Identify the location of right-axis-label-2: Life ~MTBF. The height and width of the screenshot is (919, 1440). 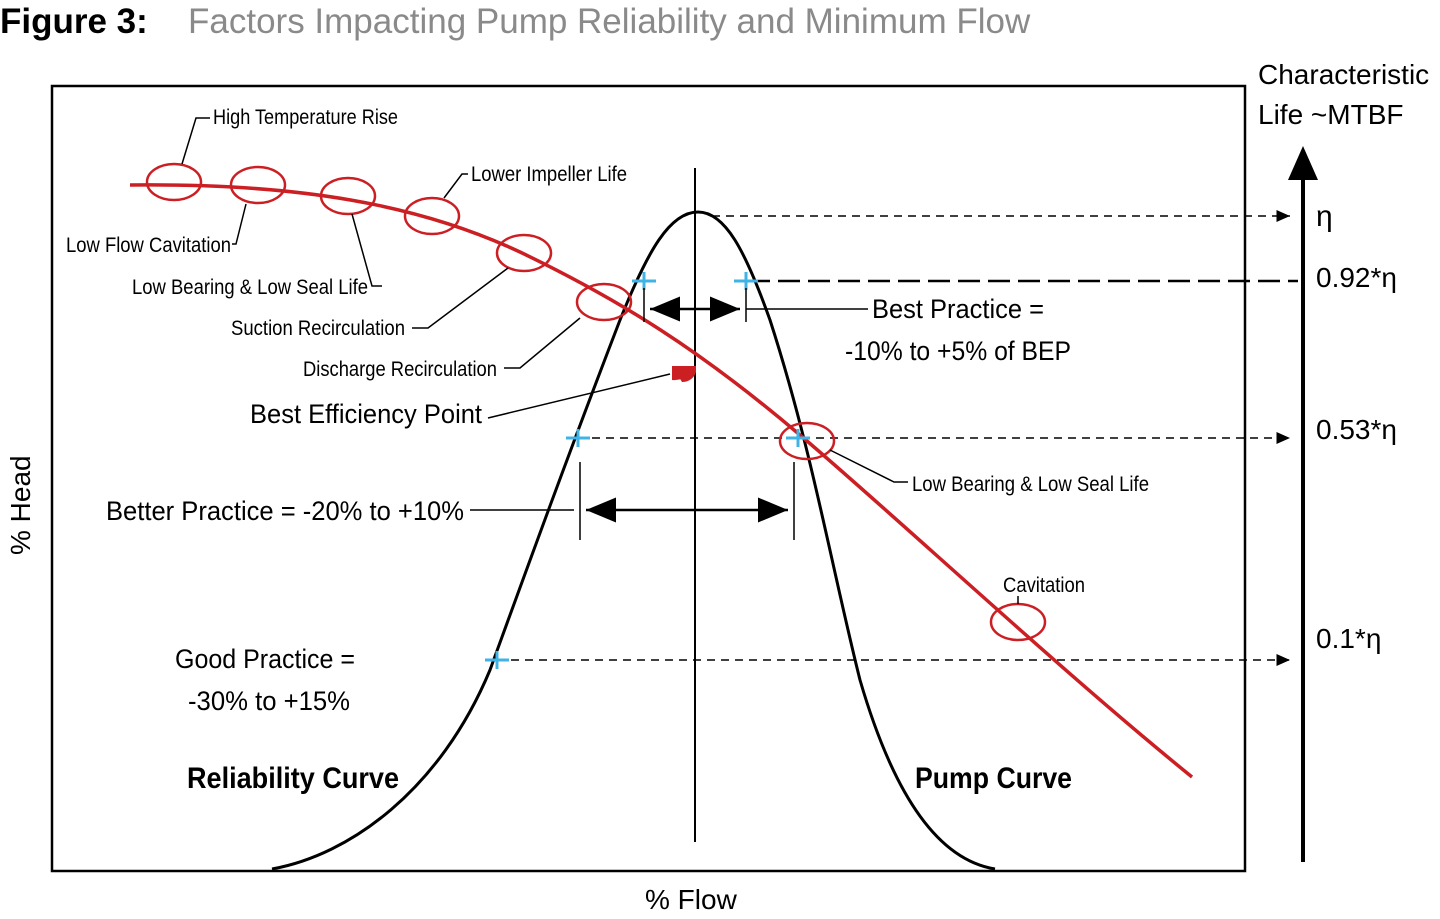
(1330, 114).